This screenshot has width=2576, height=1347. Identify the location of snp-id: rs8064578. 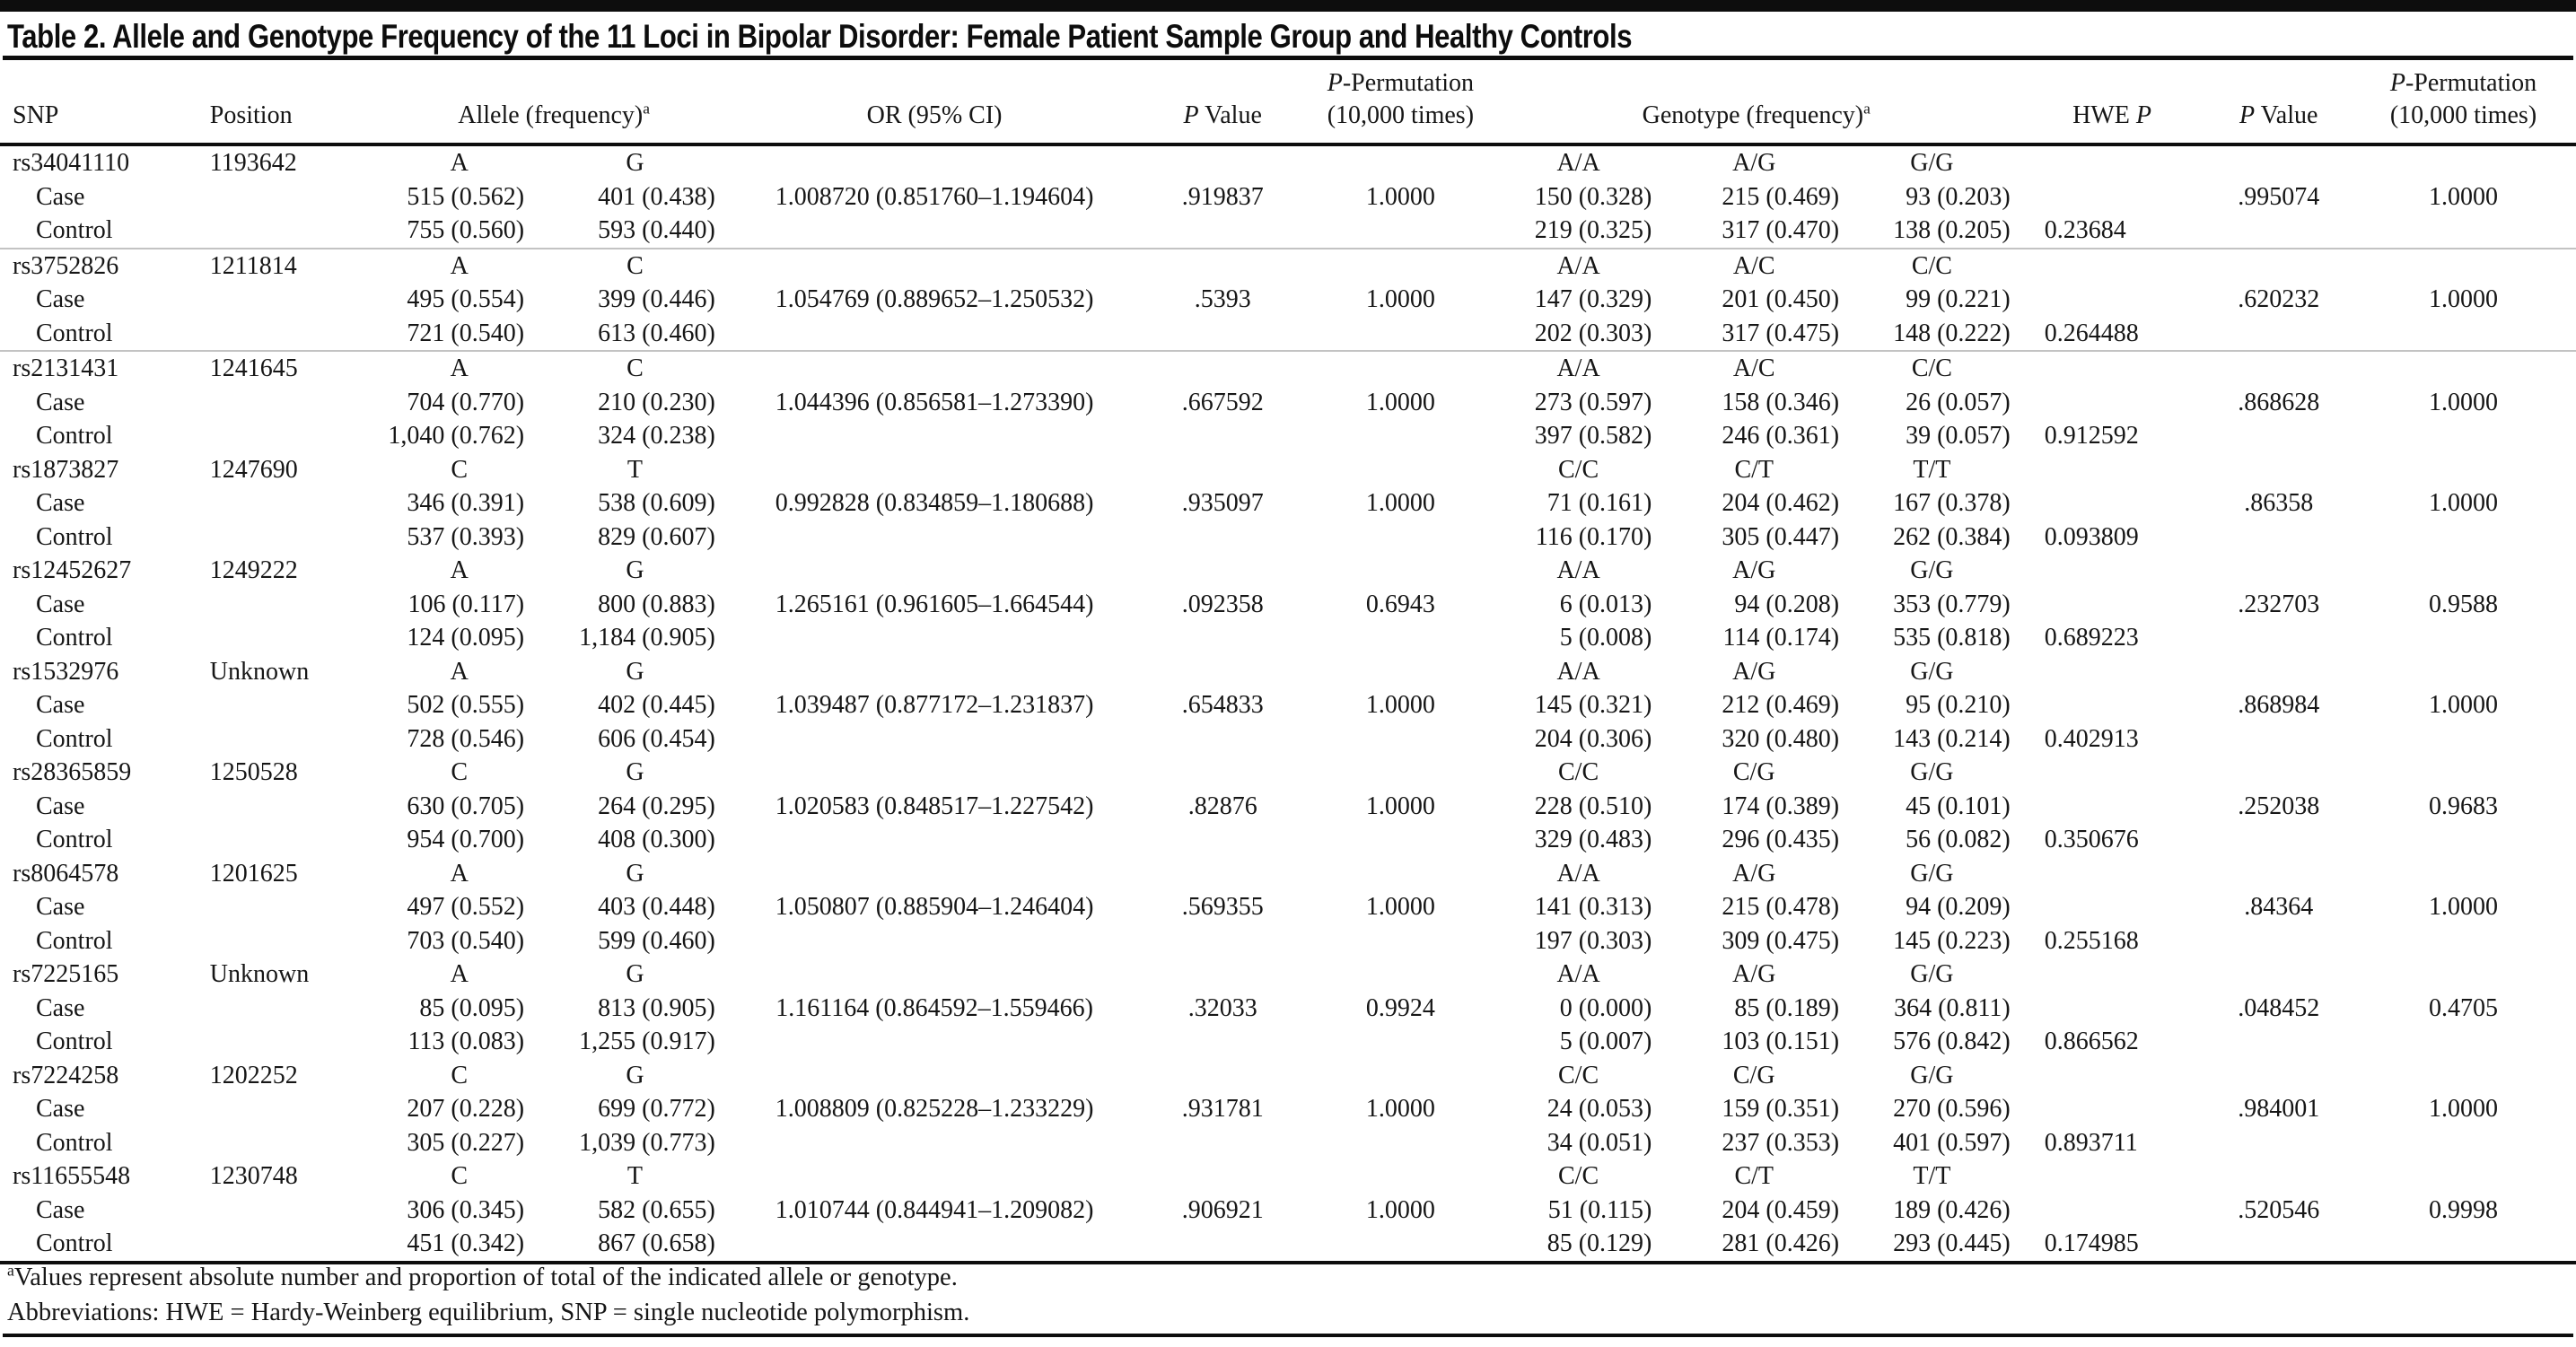
(66, 873).